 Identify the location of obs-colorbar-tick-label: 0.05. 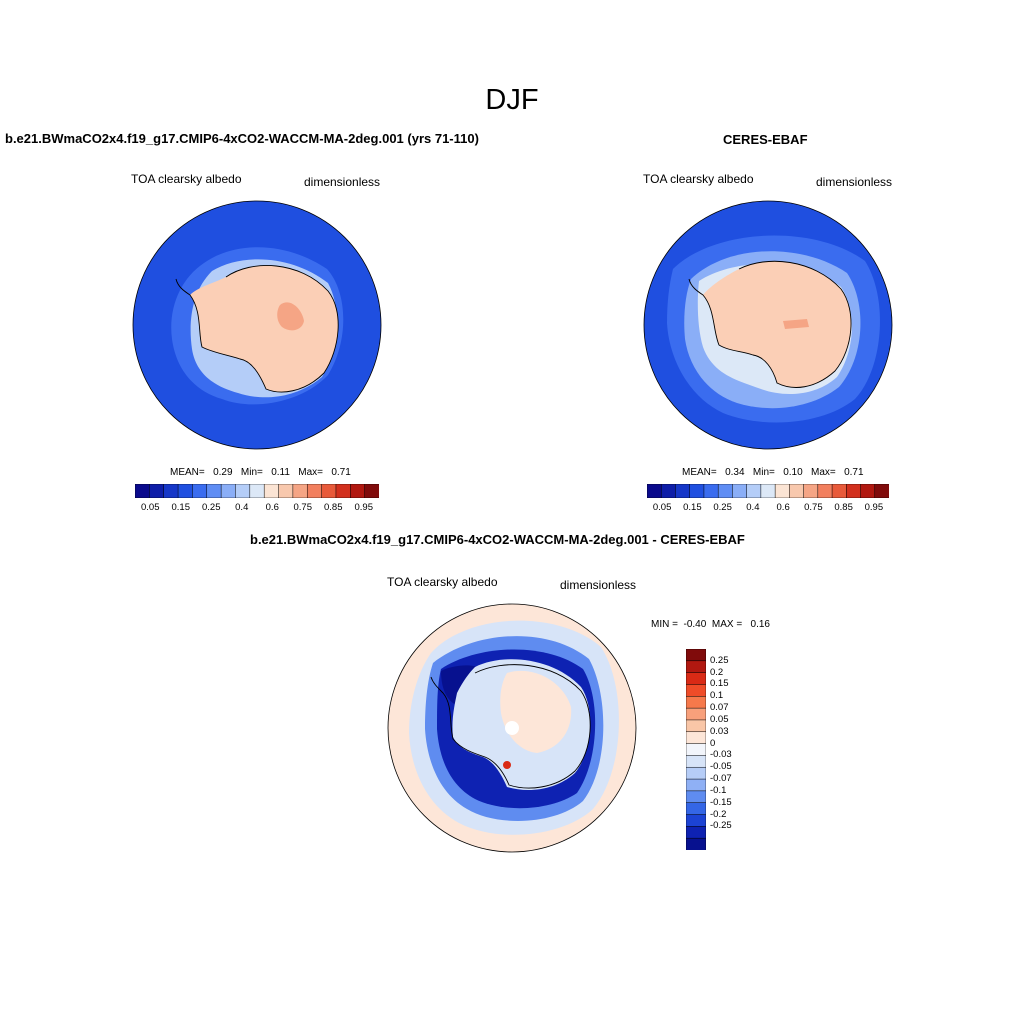
(662, 507).